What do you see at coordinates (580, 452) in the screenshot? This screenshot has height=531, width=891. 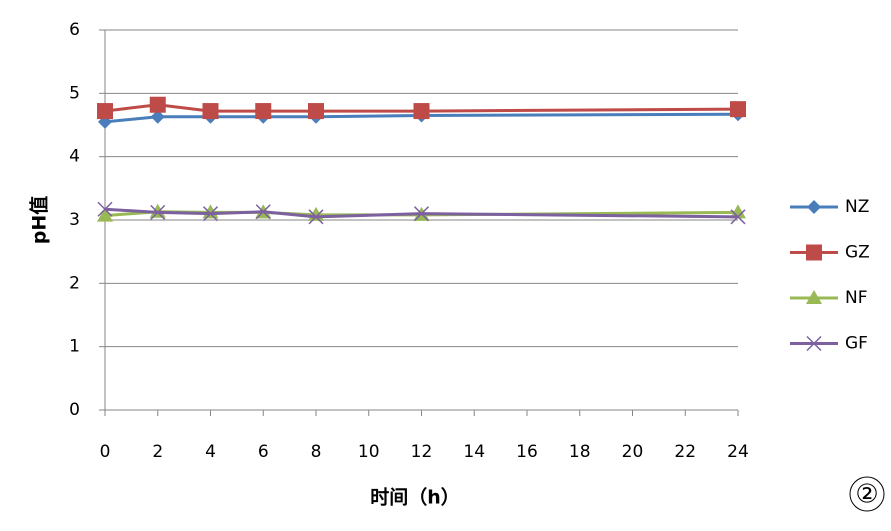 I see `x-tick-label: 18` at bounding box center [580, 452].